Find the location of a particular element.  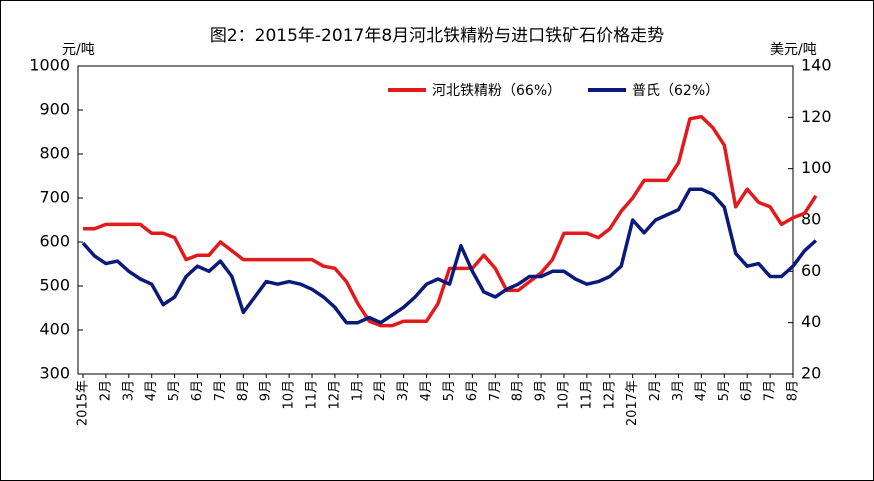

legend-label: 普氏（62%） is located at coordinates (675, 91).